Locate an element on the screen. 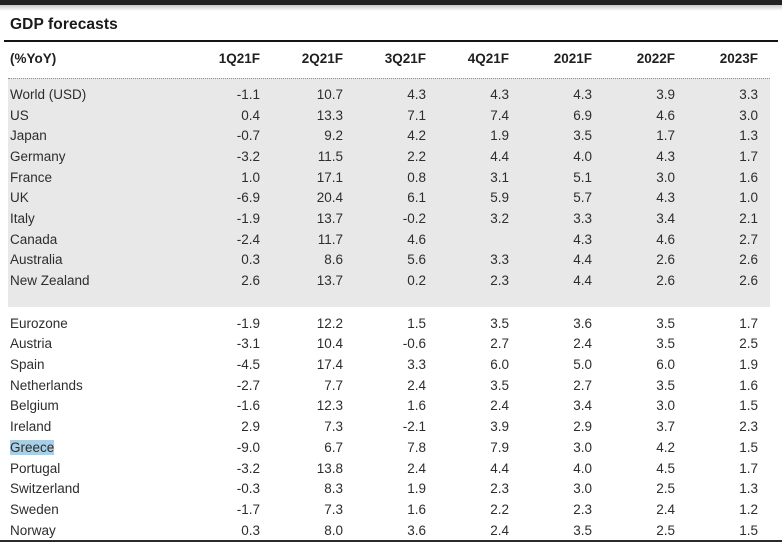 The height and width of the screenshot is (542, 782). value-cell: 5.6 is located at coordinates (416, 260).